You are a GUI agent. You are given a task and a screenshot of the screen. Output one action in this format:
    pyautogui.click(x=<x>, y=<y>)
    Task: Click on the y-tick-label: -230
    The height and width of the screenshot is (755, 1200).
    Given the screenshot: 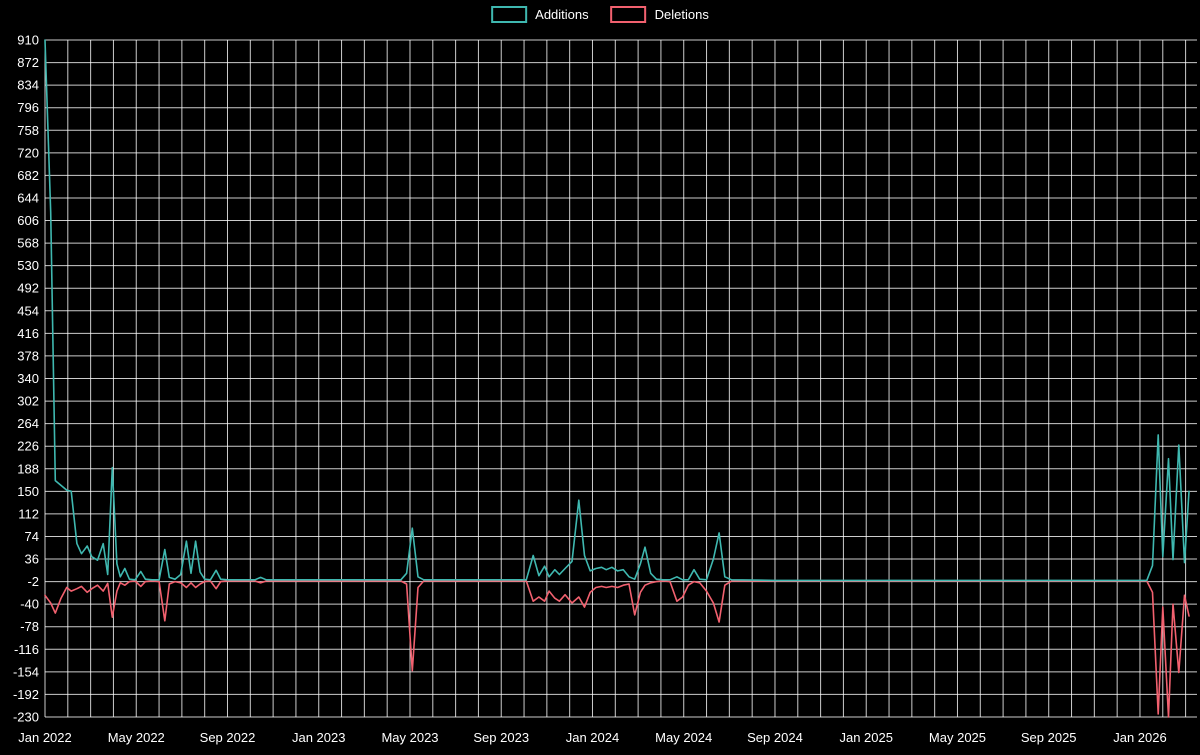 What is the action you would take?
    pyautogui.click(x=26, y=717)
    